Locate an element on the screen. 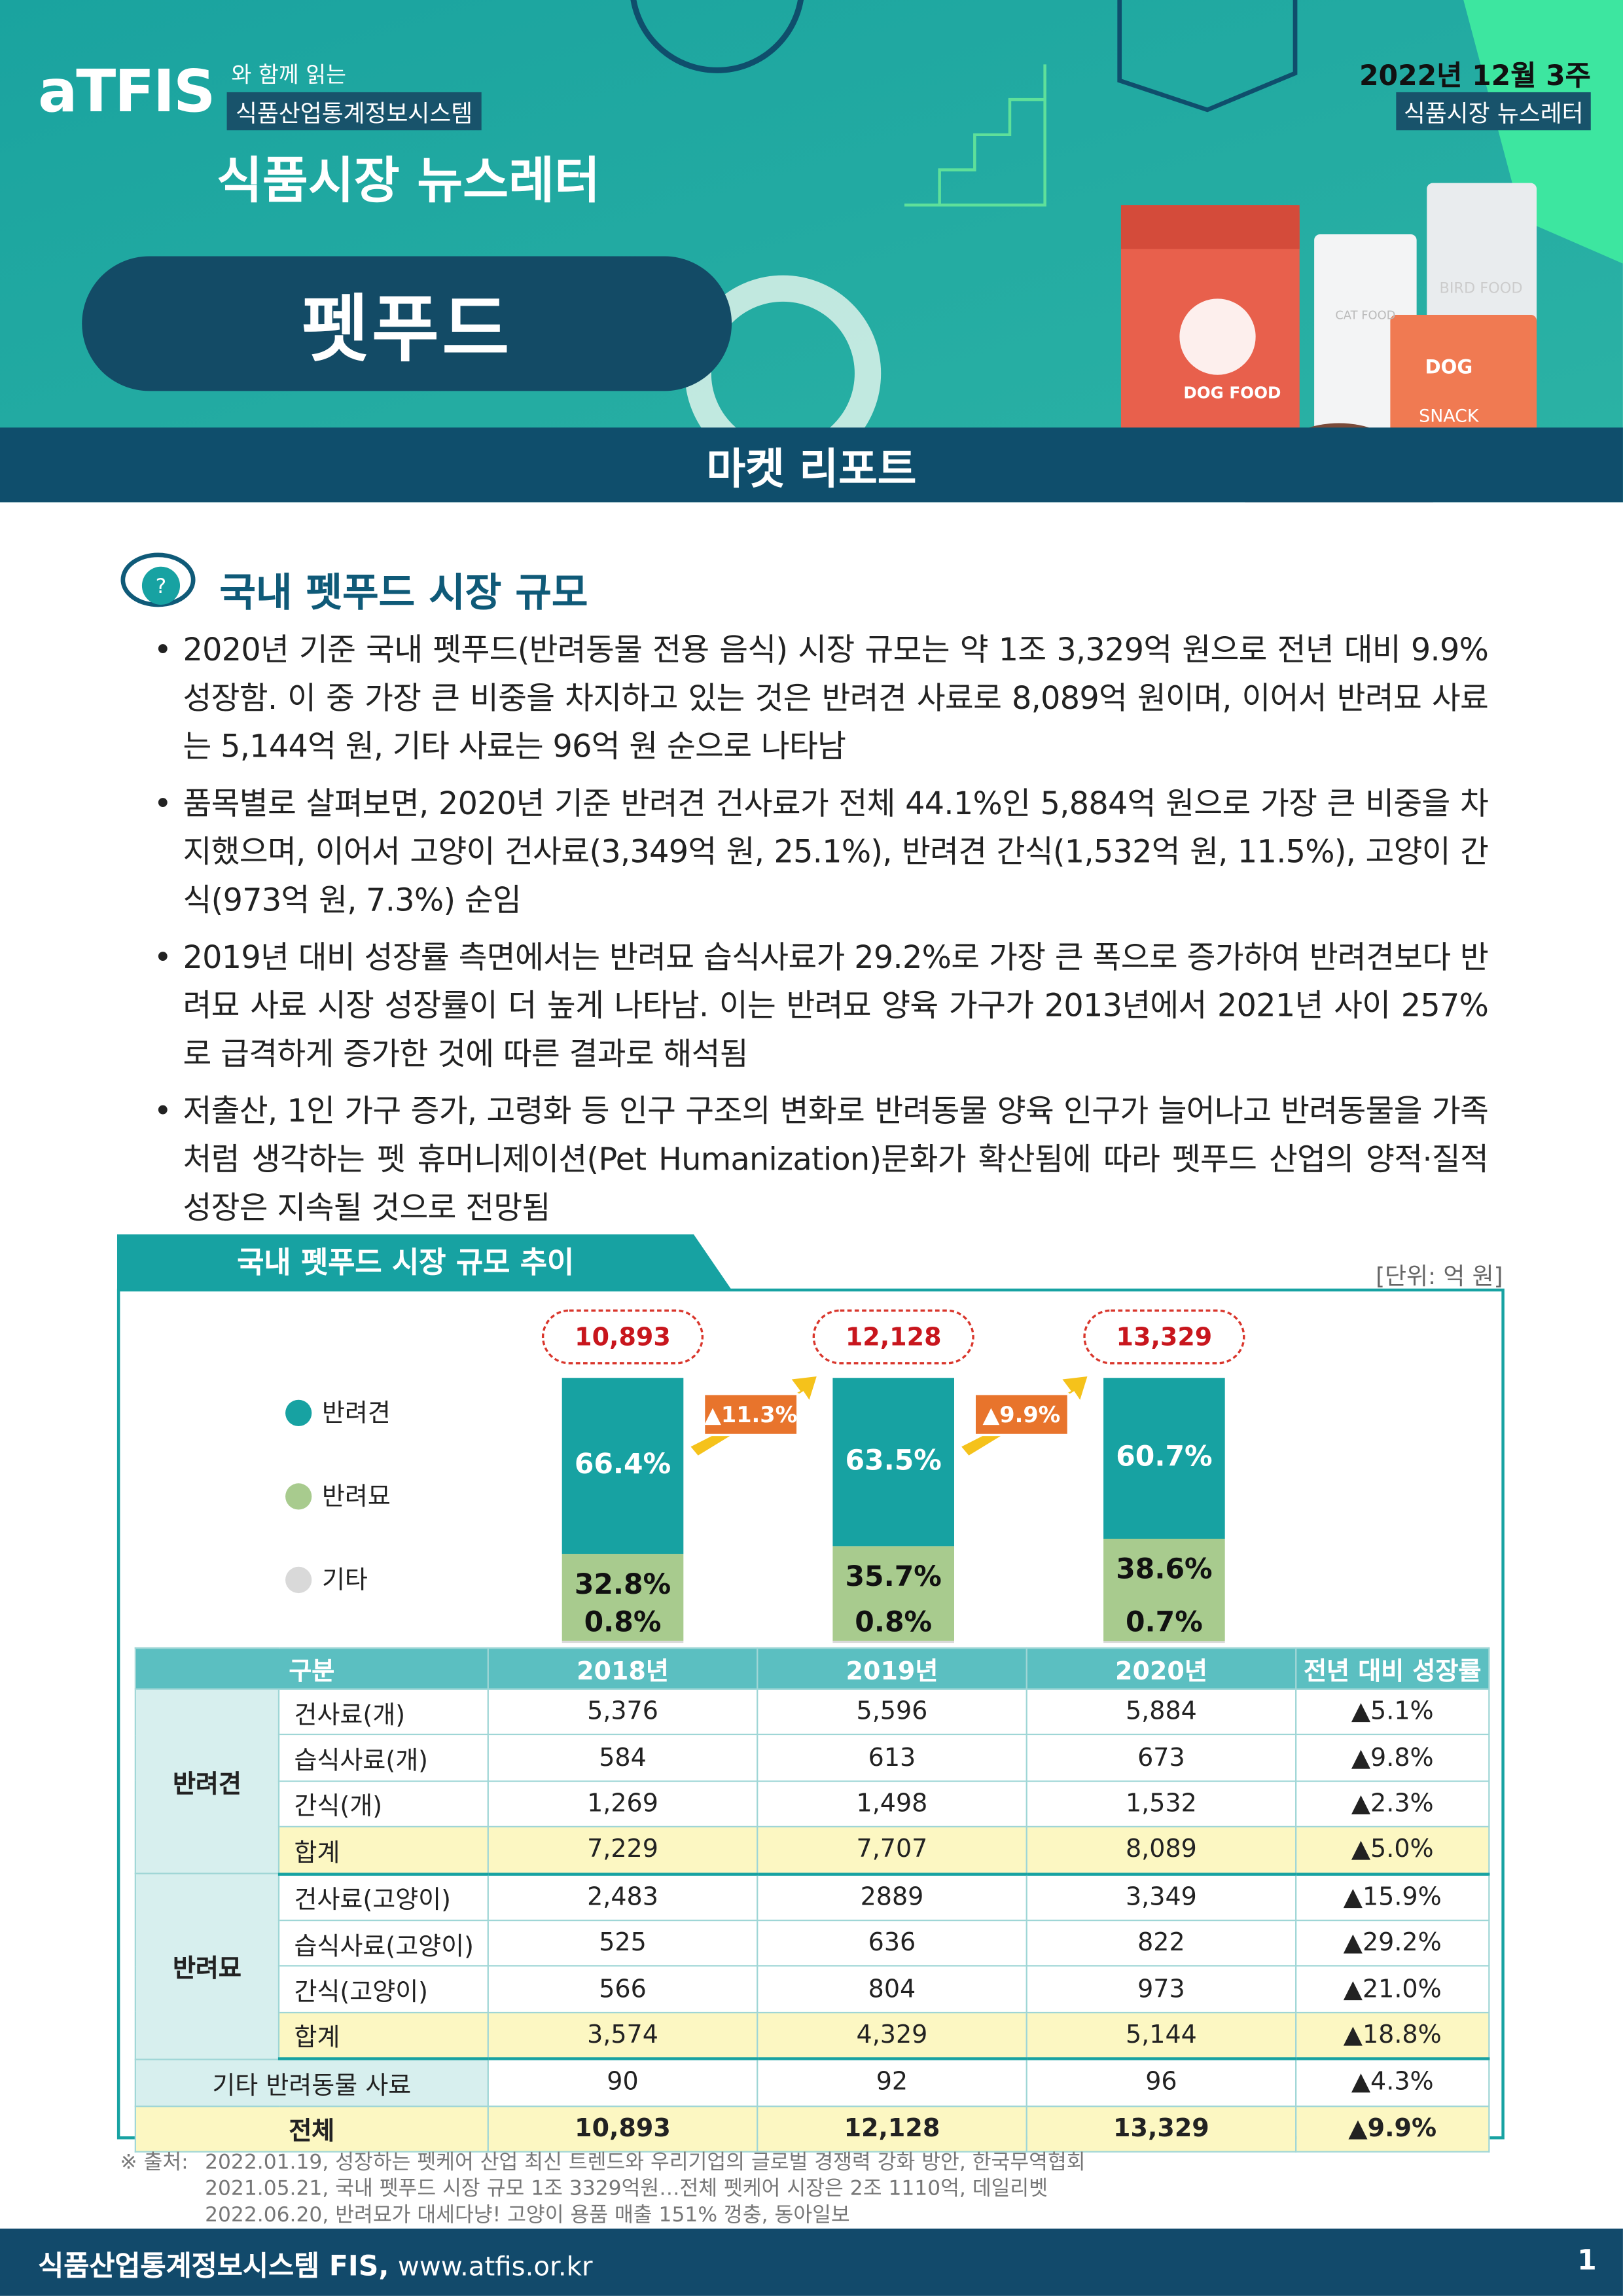 The height and width of the screenshot is (2296, 1623). value-cell: 7,707 is located at coordinates (892, 1850).